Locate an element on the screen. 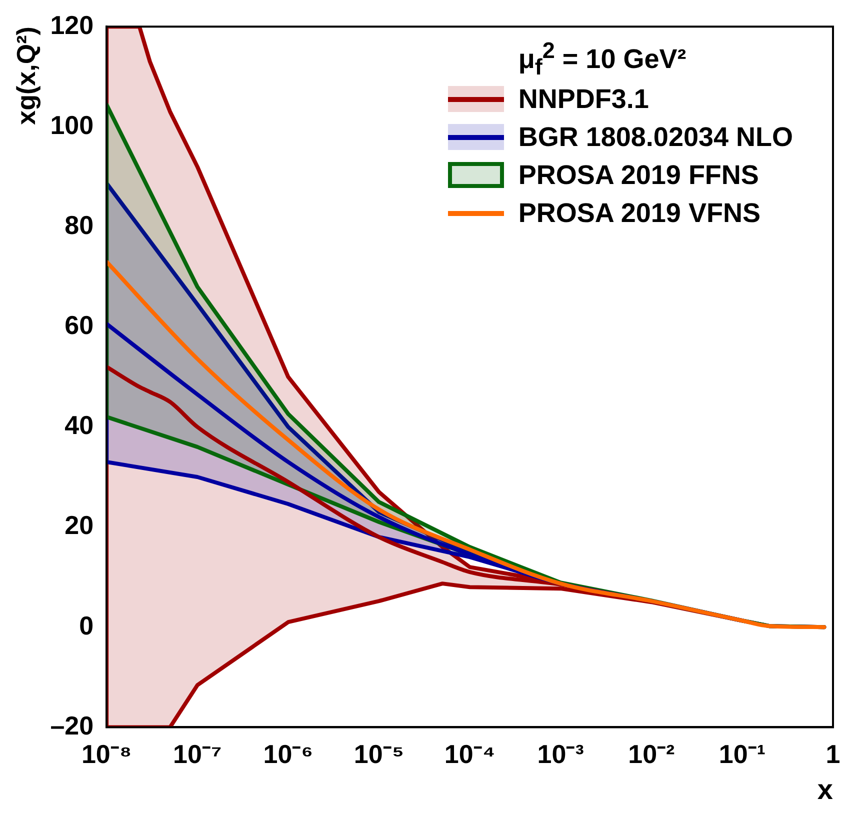 The image size is (861, 815). y-tick-label: 100 is located at coordinates (72, 125).